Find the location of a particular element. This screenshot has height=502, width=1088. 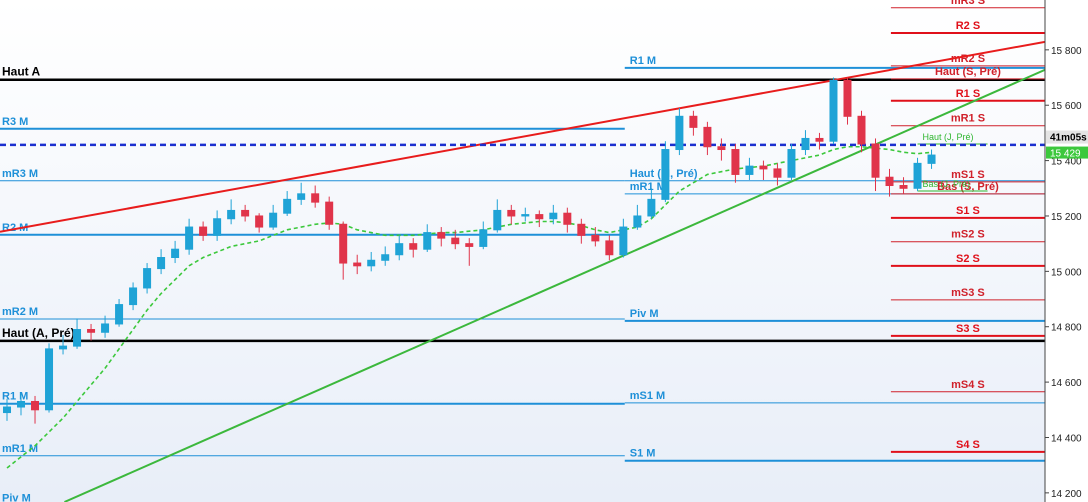

level-label: mR1 S is located at coordinates (968, 119).